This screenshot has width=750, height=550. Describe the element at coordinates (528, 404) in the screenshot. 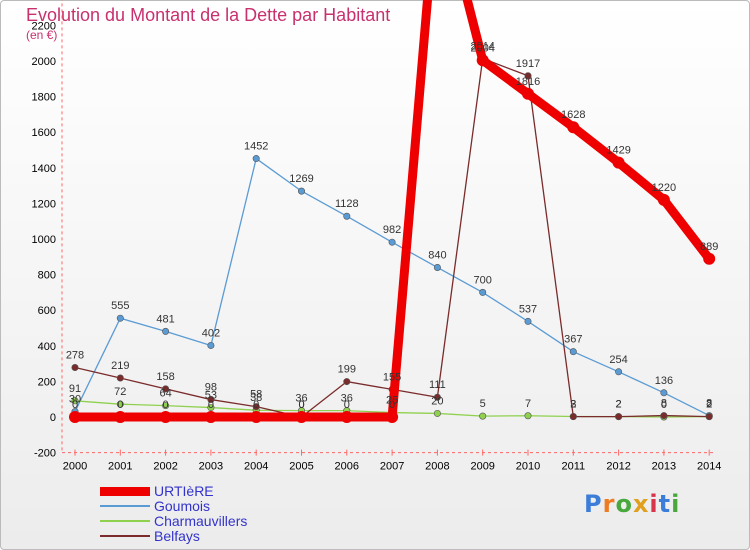

I see `data-label: 7` at that location.